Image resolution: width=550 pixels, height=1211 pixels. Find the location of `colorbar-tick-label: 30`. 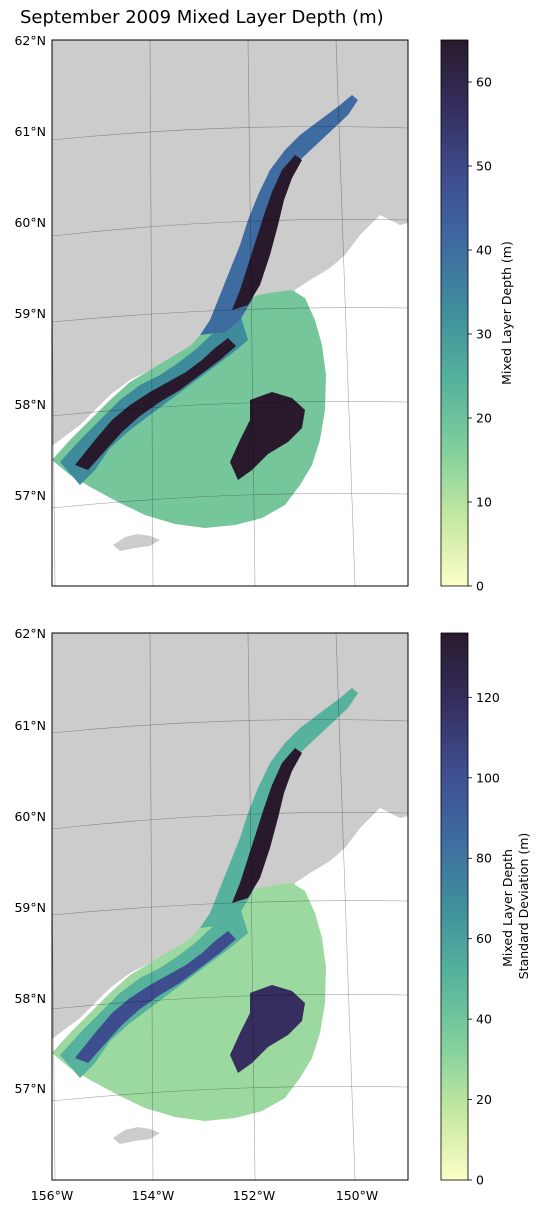

colorbar-tick-label: 30 is located at coordinates (484, 334).